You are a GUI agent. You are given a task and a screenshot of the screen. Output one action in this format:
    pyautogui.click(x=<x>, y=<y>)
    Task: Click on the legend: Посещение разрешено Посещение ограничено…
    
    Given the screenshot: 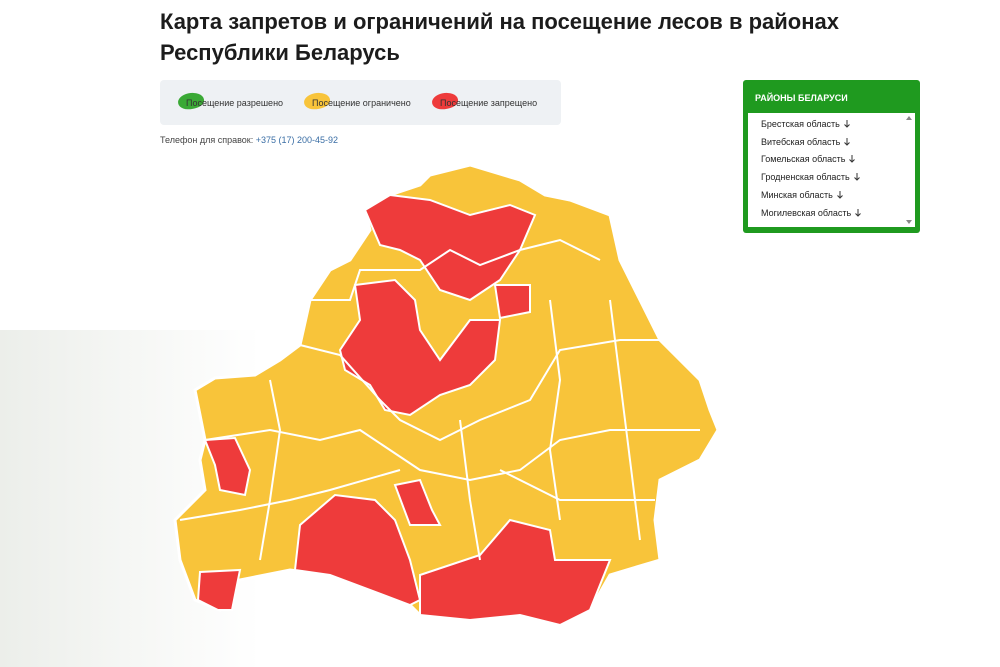 What is the action you would take?
    pyautogui.click(x=360, y=102)
    